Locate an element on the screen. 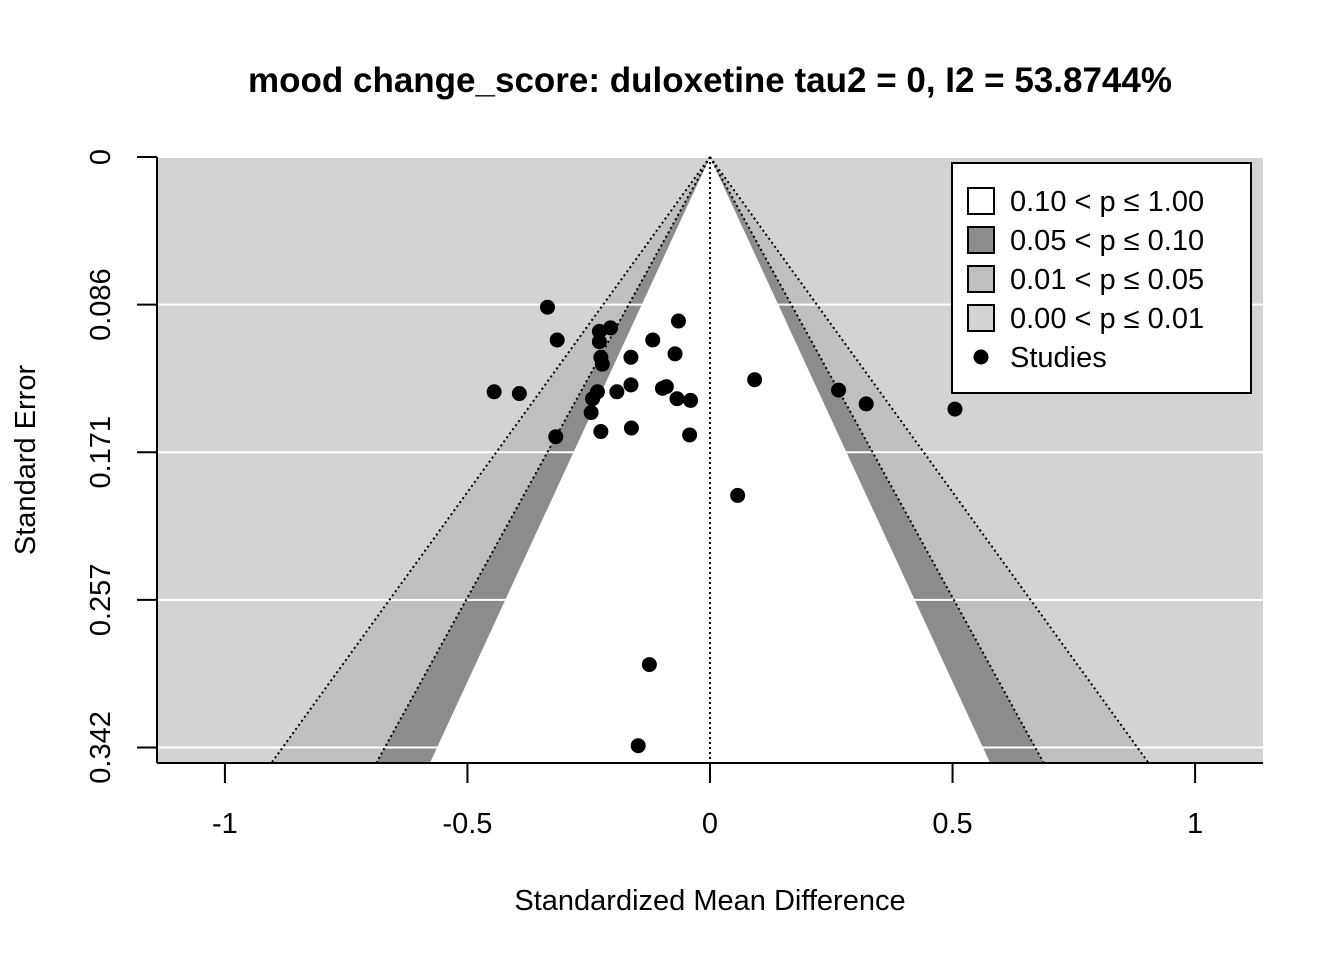 This screenshot has width=1344, height=960. x-tick-label: 0 is located at coordinates (710, 824).